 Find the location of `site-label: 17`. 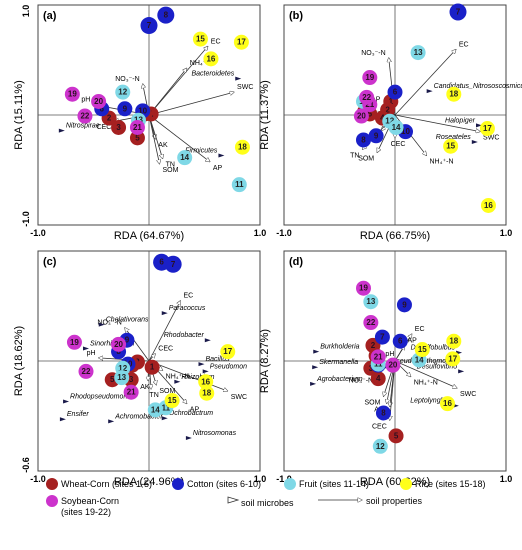

site-label: 17 is located at coordinates (487, 128).